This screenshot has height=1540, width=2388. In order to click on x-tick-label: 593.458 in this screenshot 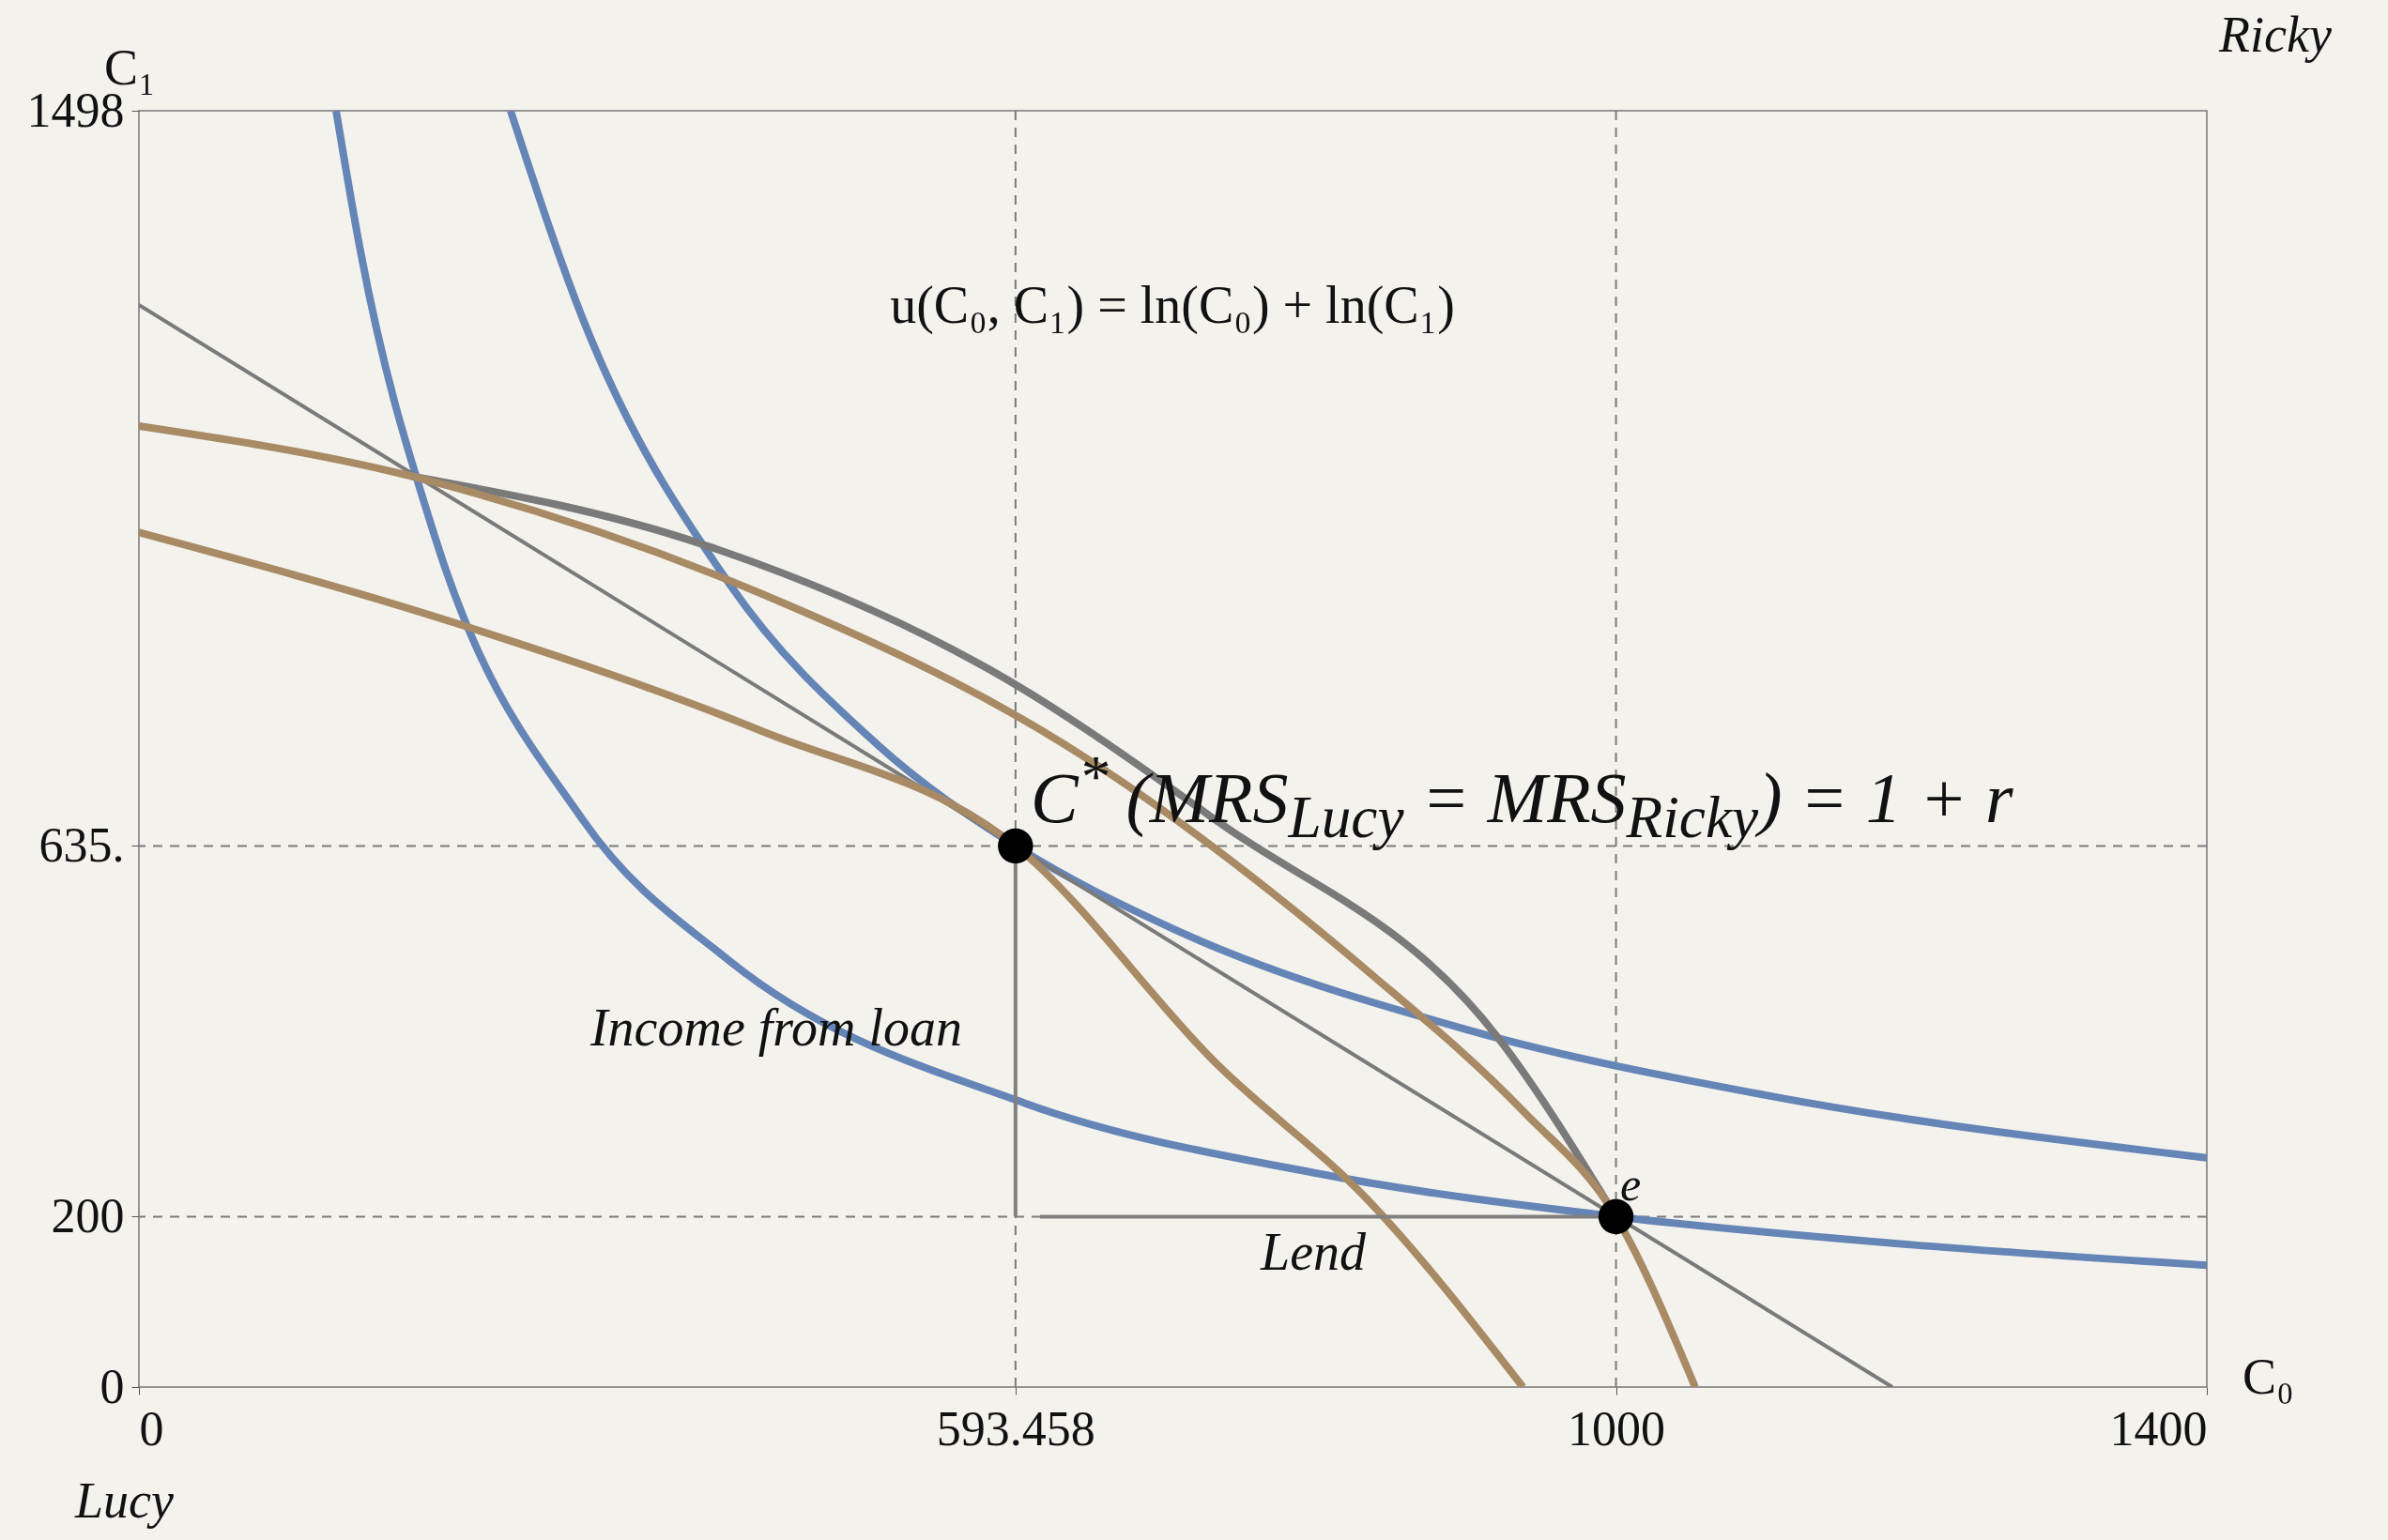, I will do `click(1015, 1428)`.